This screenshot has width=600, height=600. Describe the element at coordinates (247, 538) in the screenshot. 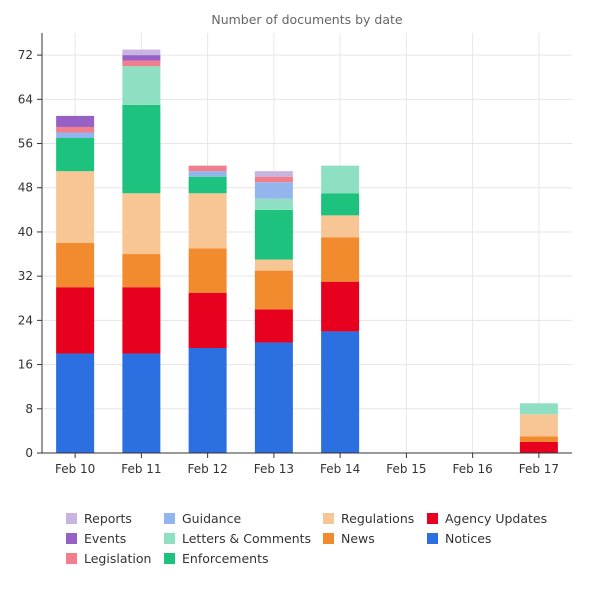

I see `legend-label: Letters & Comments` at that location.